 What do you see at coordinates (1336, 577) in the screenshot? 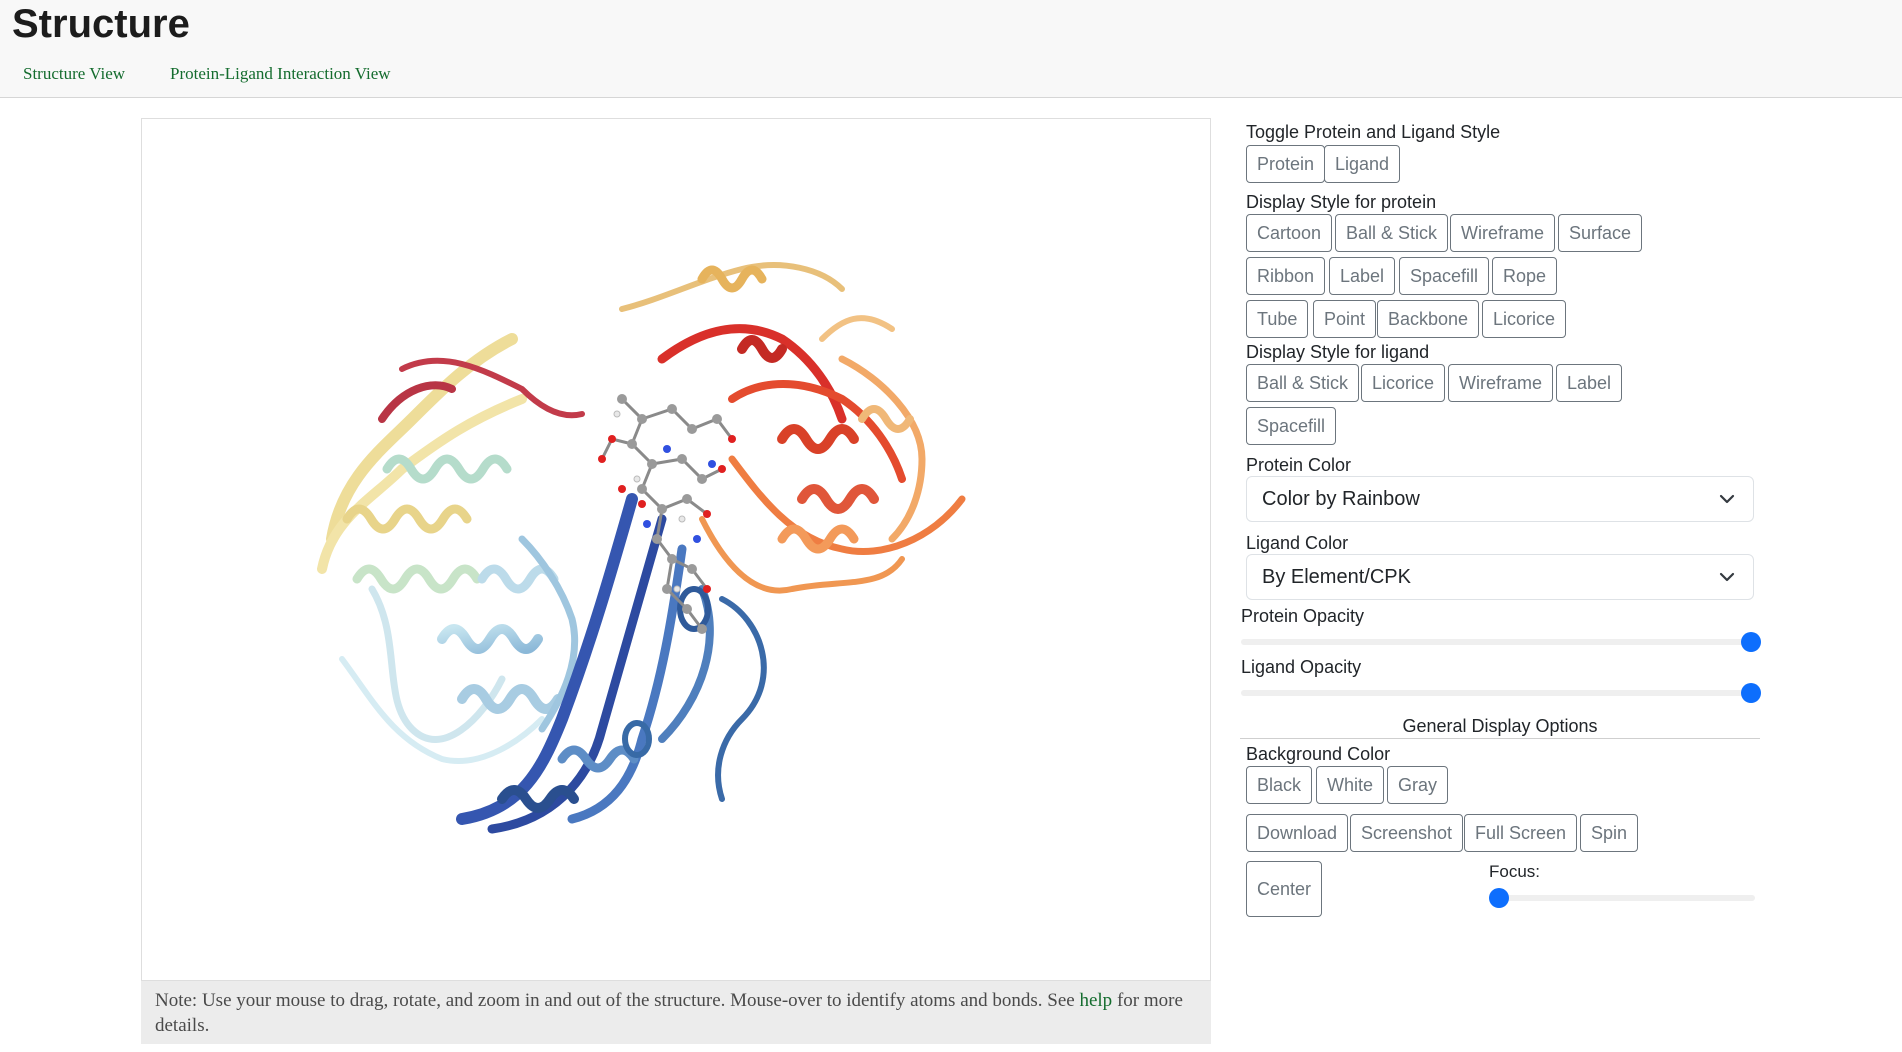
I see `ligand-color-value: By Element/CPK` at bounding box center [1336, 577].